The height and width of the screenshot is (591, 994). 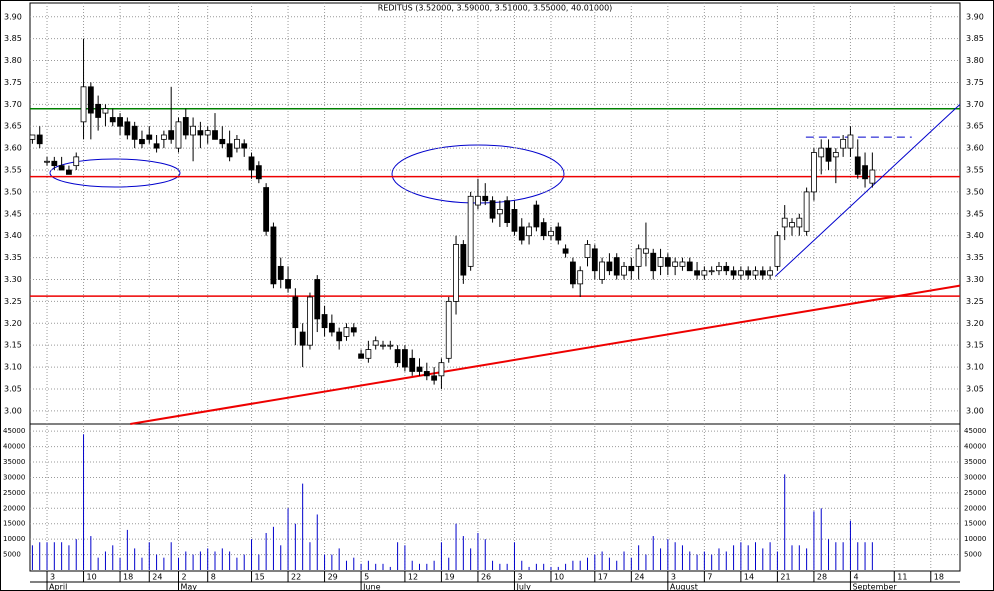 What do you see at coordinates (296, 577) in the screenshot?
I see `x-tick-label: 22` at bounding box center [296, 577].